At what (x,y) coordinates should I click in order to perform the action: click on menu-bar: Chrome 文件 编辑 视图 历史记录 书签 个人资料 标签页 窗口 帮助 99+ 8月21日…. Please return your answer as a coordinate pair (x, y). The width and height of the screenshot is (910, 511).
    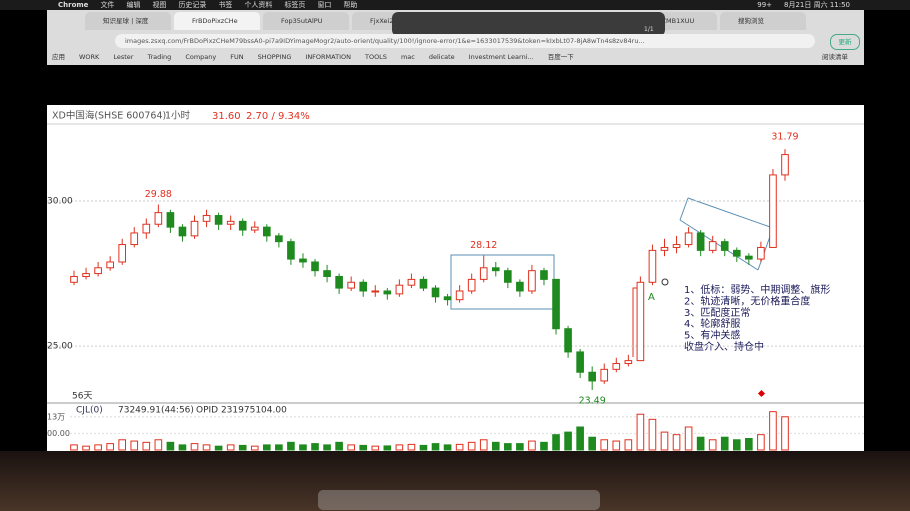
    Looking at the image, I should click on (455, 5).